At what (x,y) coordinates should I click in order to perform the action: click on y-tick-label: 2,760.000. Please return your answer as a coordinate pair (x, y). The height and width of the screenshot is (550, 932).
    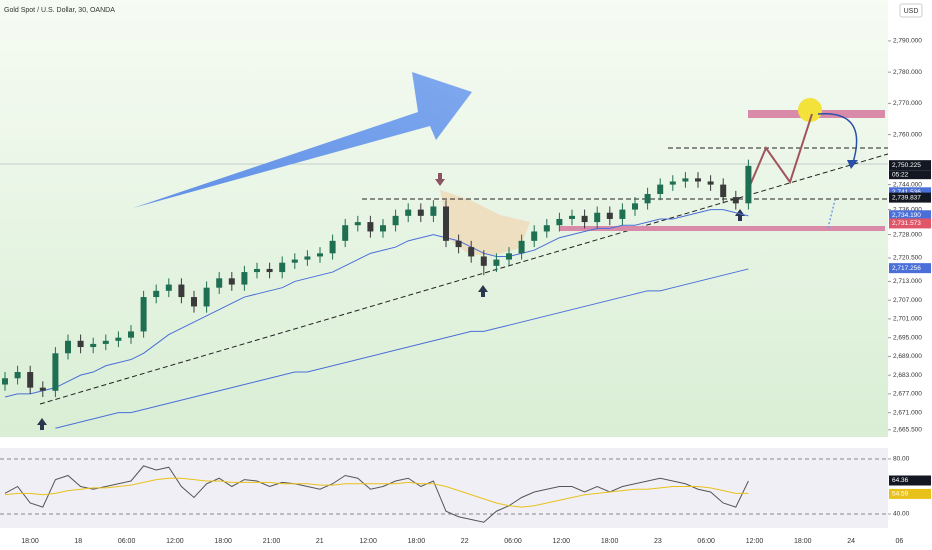
    Looking at the image, I should click on (907, 134).